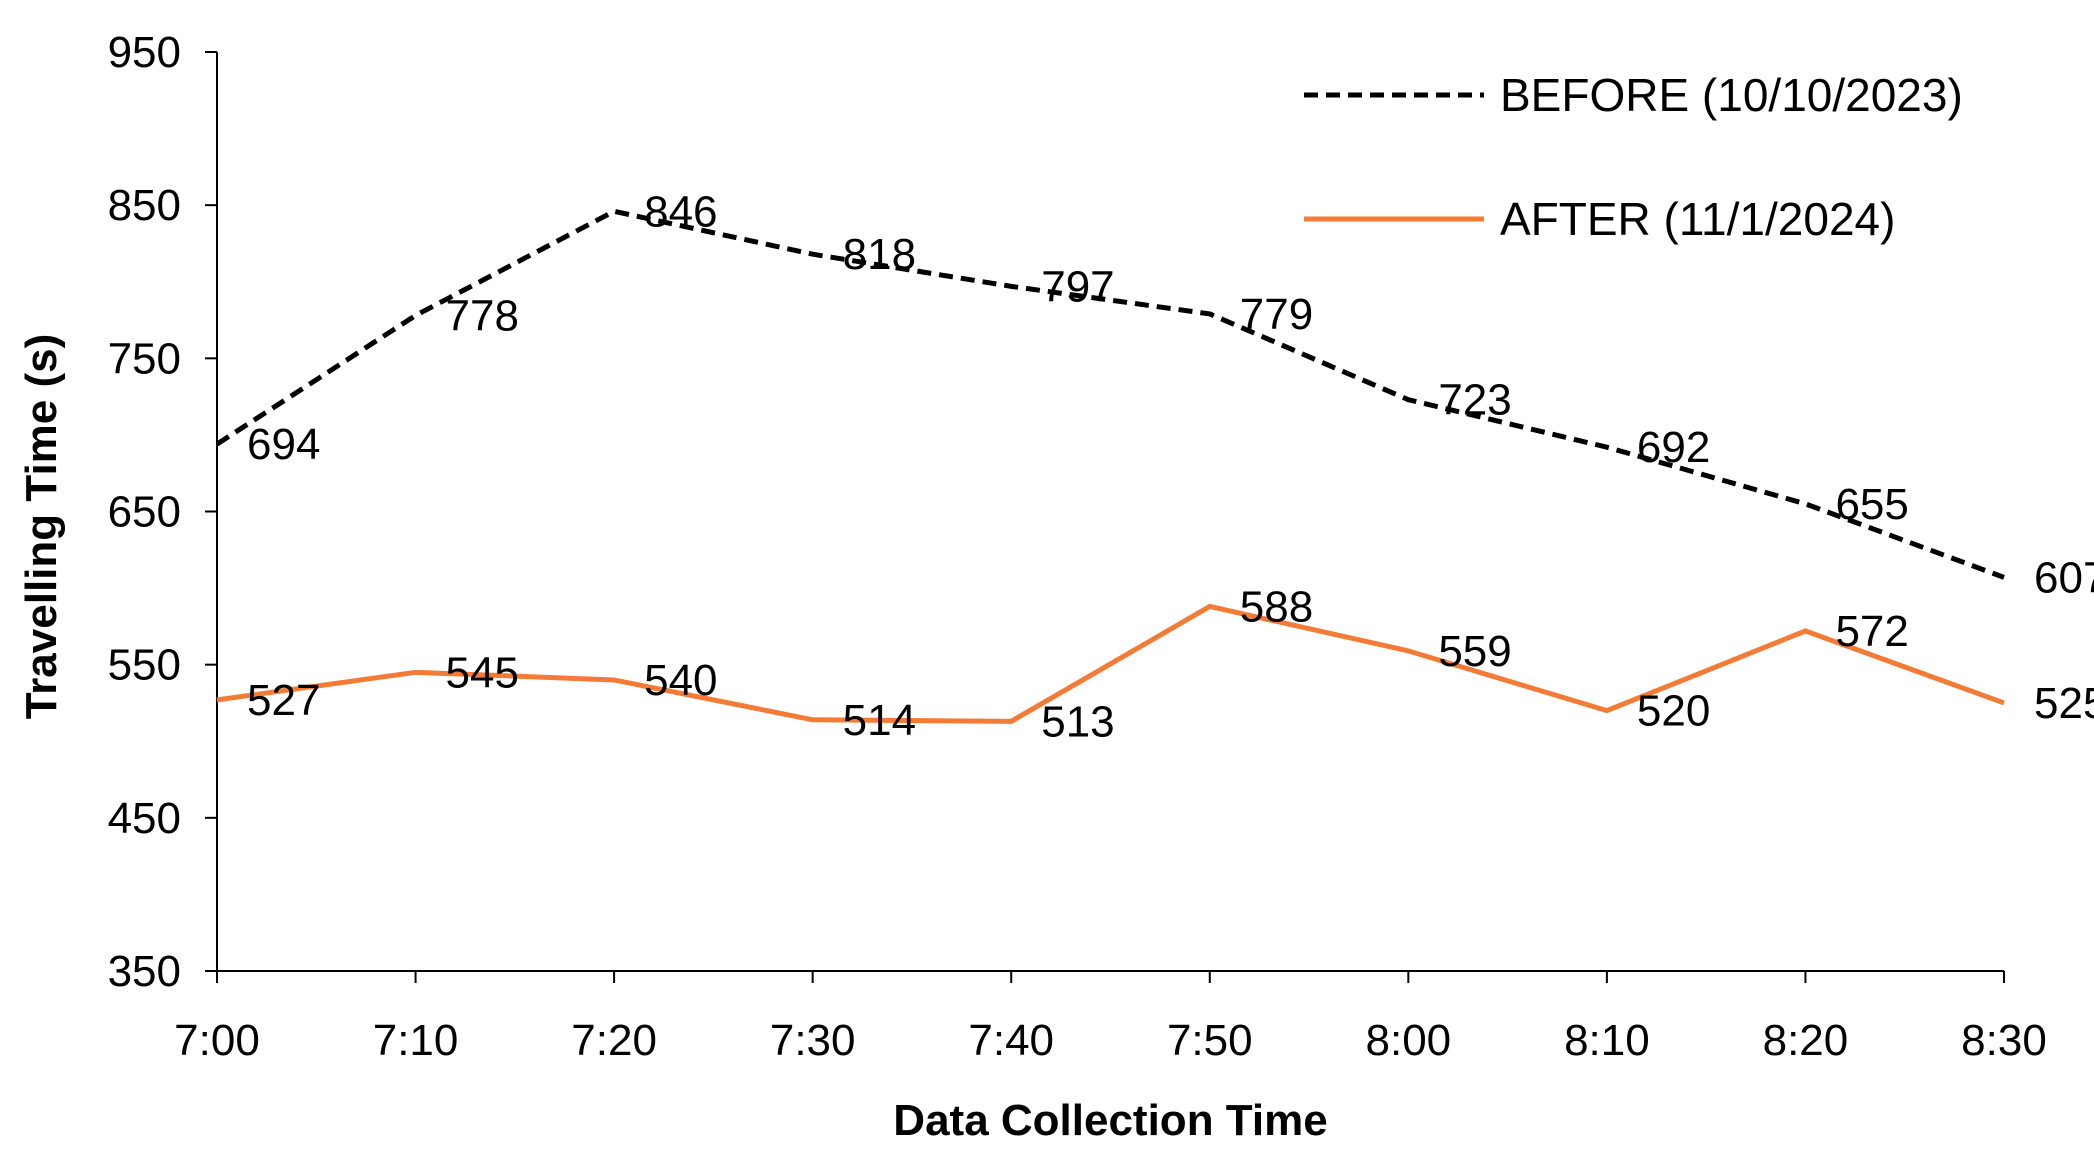  I want to click on data-label: 588, so click(1276, 606).